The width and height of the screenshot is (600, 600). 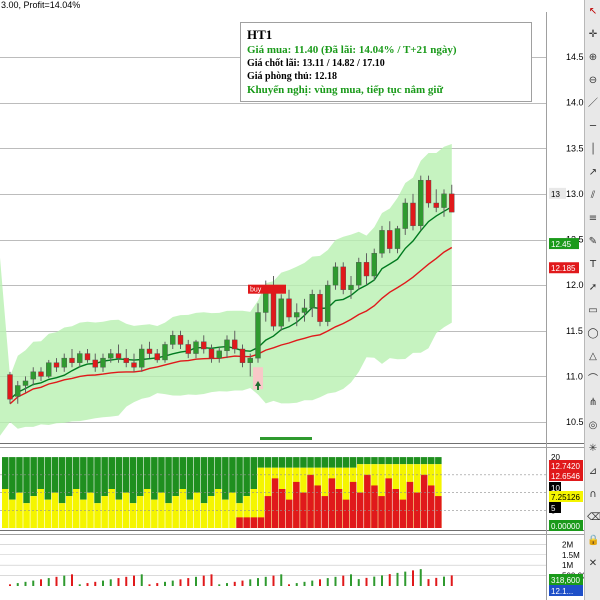 I want to click on cursor-icon: ↖, so click(x=593, y=11).